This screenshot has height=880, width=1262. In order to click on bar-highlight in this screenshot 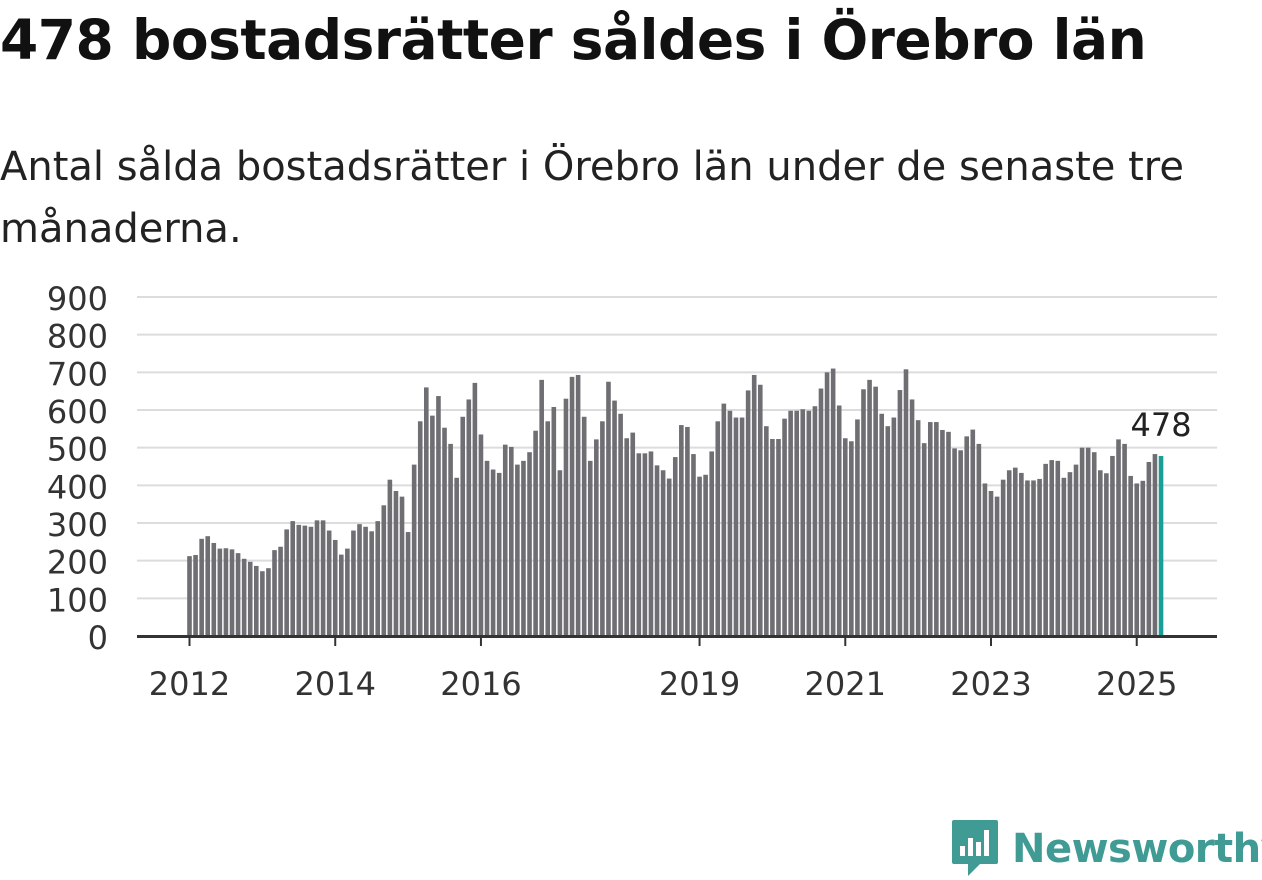, I will do `click(1161, 545)`.